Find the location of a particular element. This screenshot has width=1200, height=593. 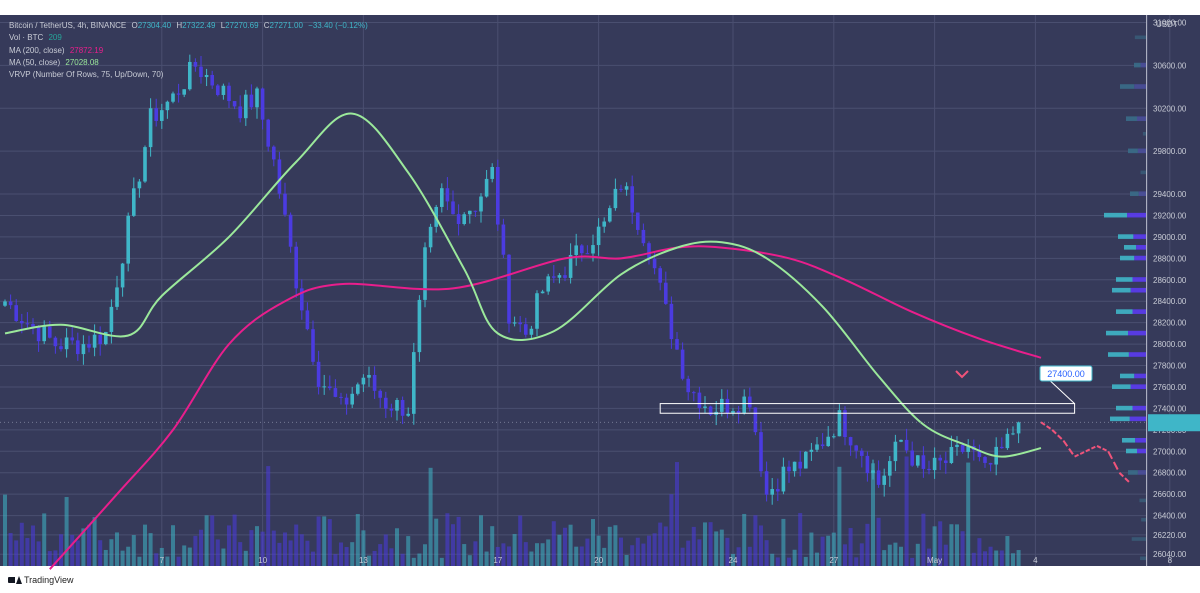

indicator-ma50: MA (50, close) 27028.08 is located at coordinates (54, 62).